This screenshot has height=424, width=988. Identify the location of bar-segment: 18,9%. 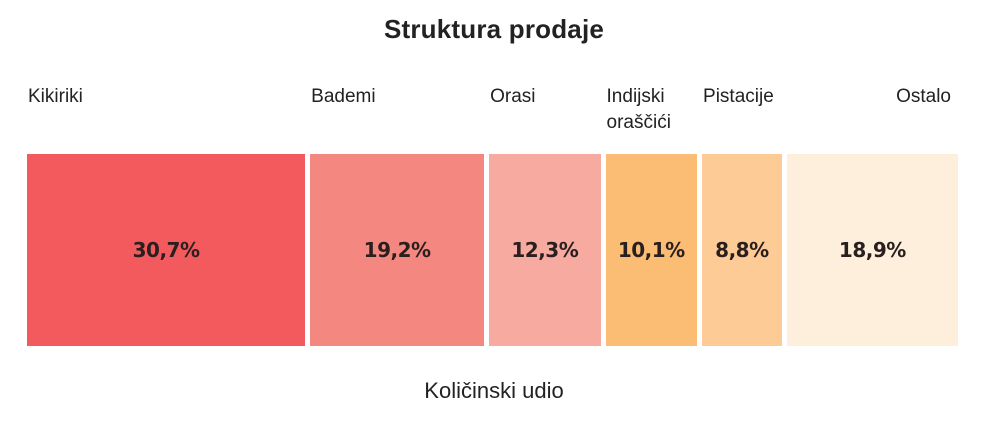
(872, 250).